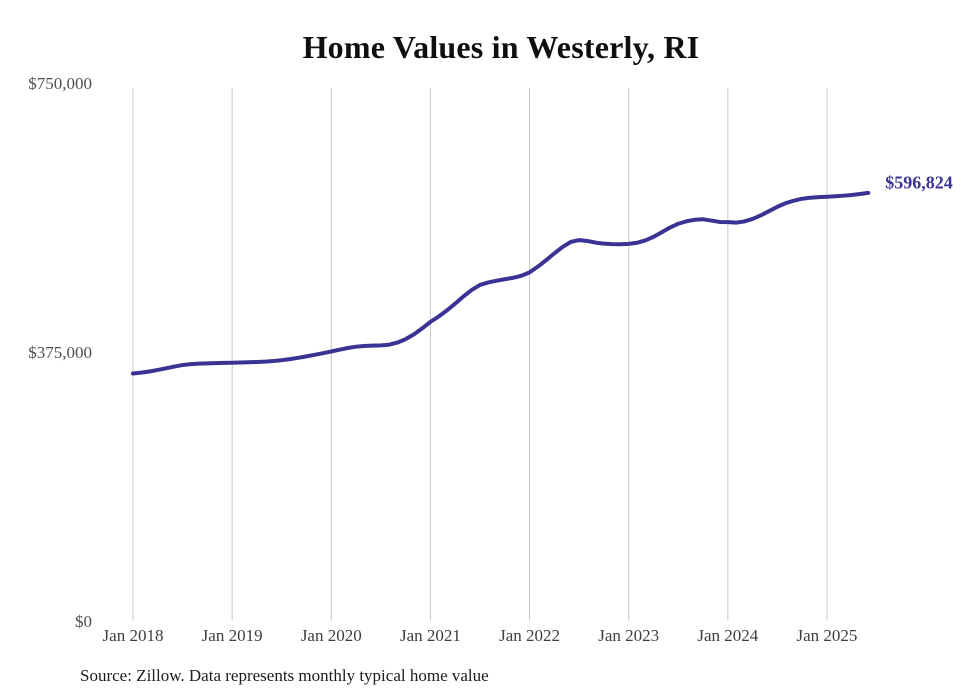 The height and width of the screenshot is (699, 980). What do you see at coordinates (628, 635) in the screenshot?
I see `x-tick-label: Jan 2023` at bounding box center [628, 635].